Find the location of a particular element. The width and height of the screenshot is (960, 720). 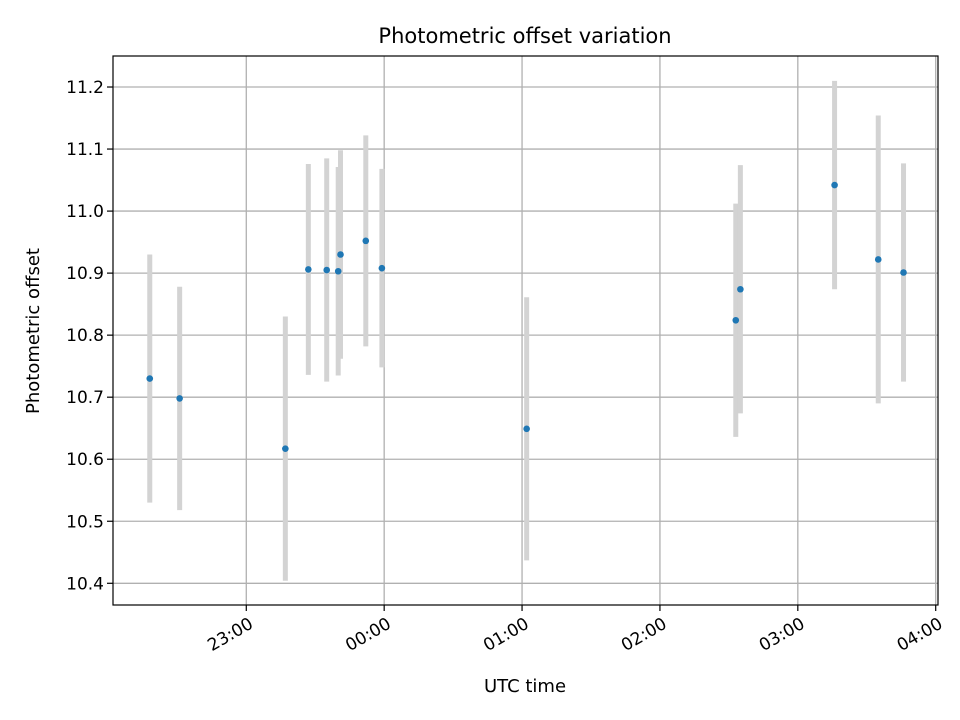

y-tick-label: 10.4 is located at coordinates (85, 584).